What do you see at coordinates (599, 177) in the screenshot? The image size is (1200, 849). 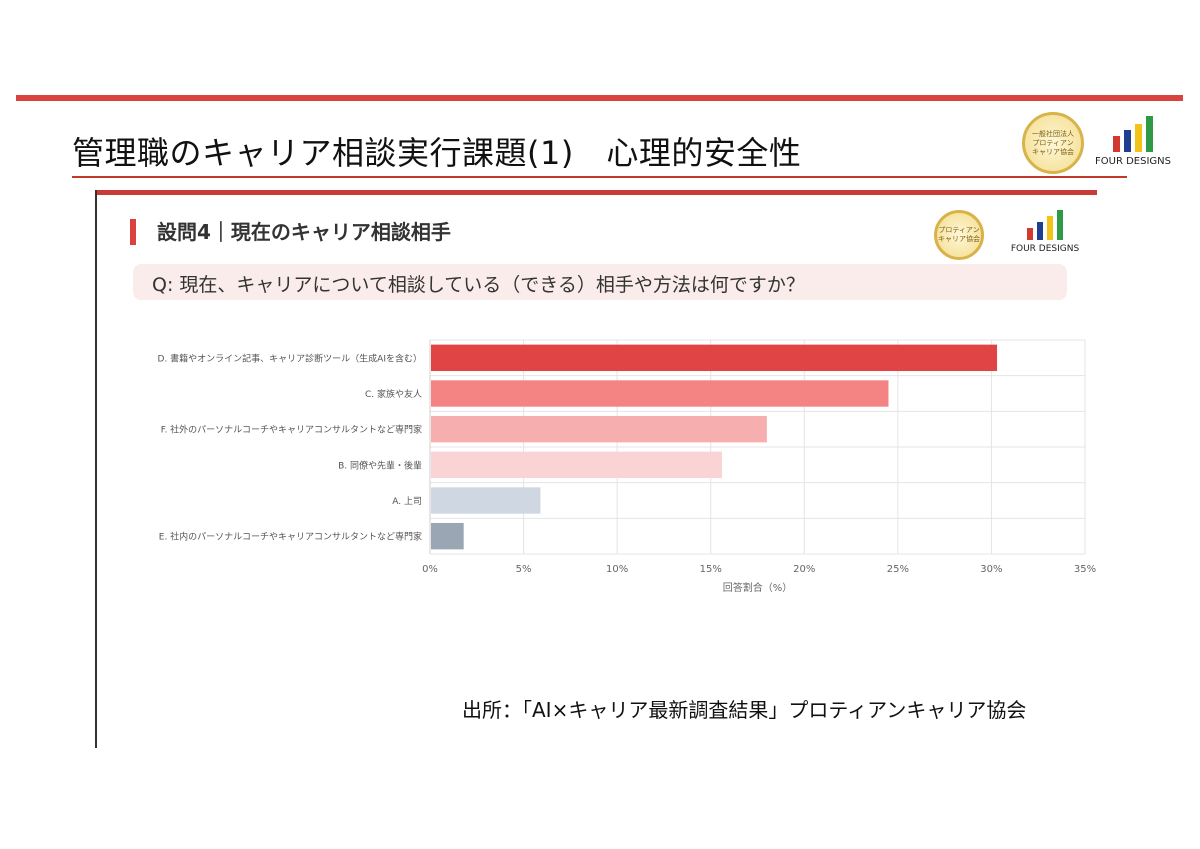 I see `title-underline` at bounding box center [599, 177].